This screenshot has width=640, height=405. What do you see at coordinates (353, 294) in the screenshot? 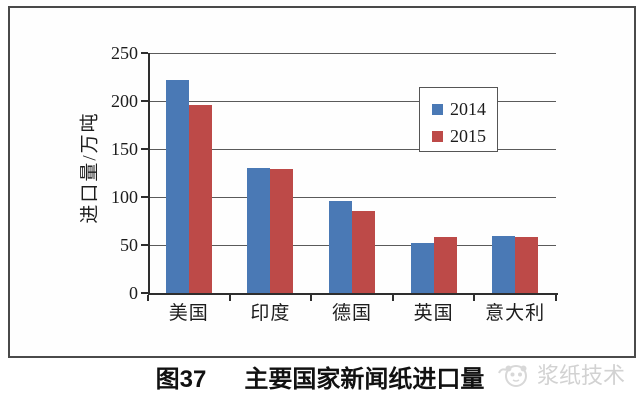
I see `x-axis-line` at bounding box center [353, 294].